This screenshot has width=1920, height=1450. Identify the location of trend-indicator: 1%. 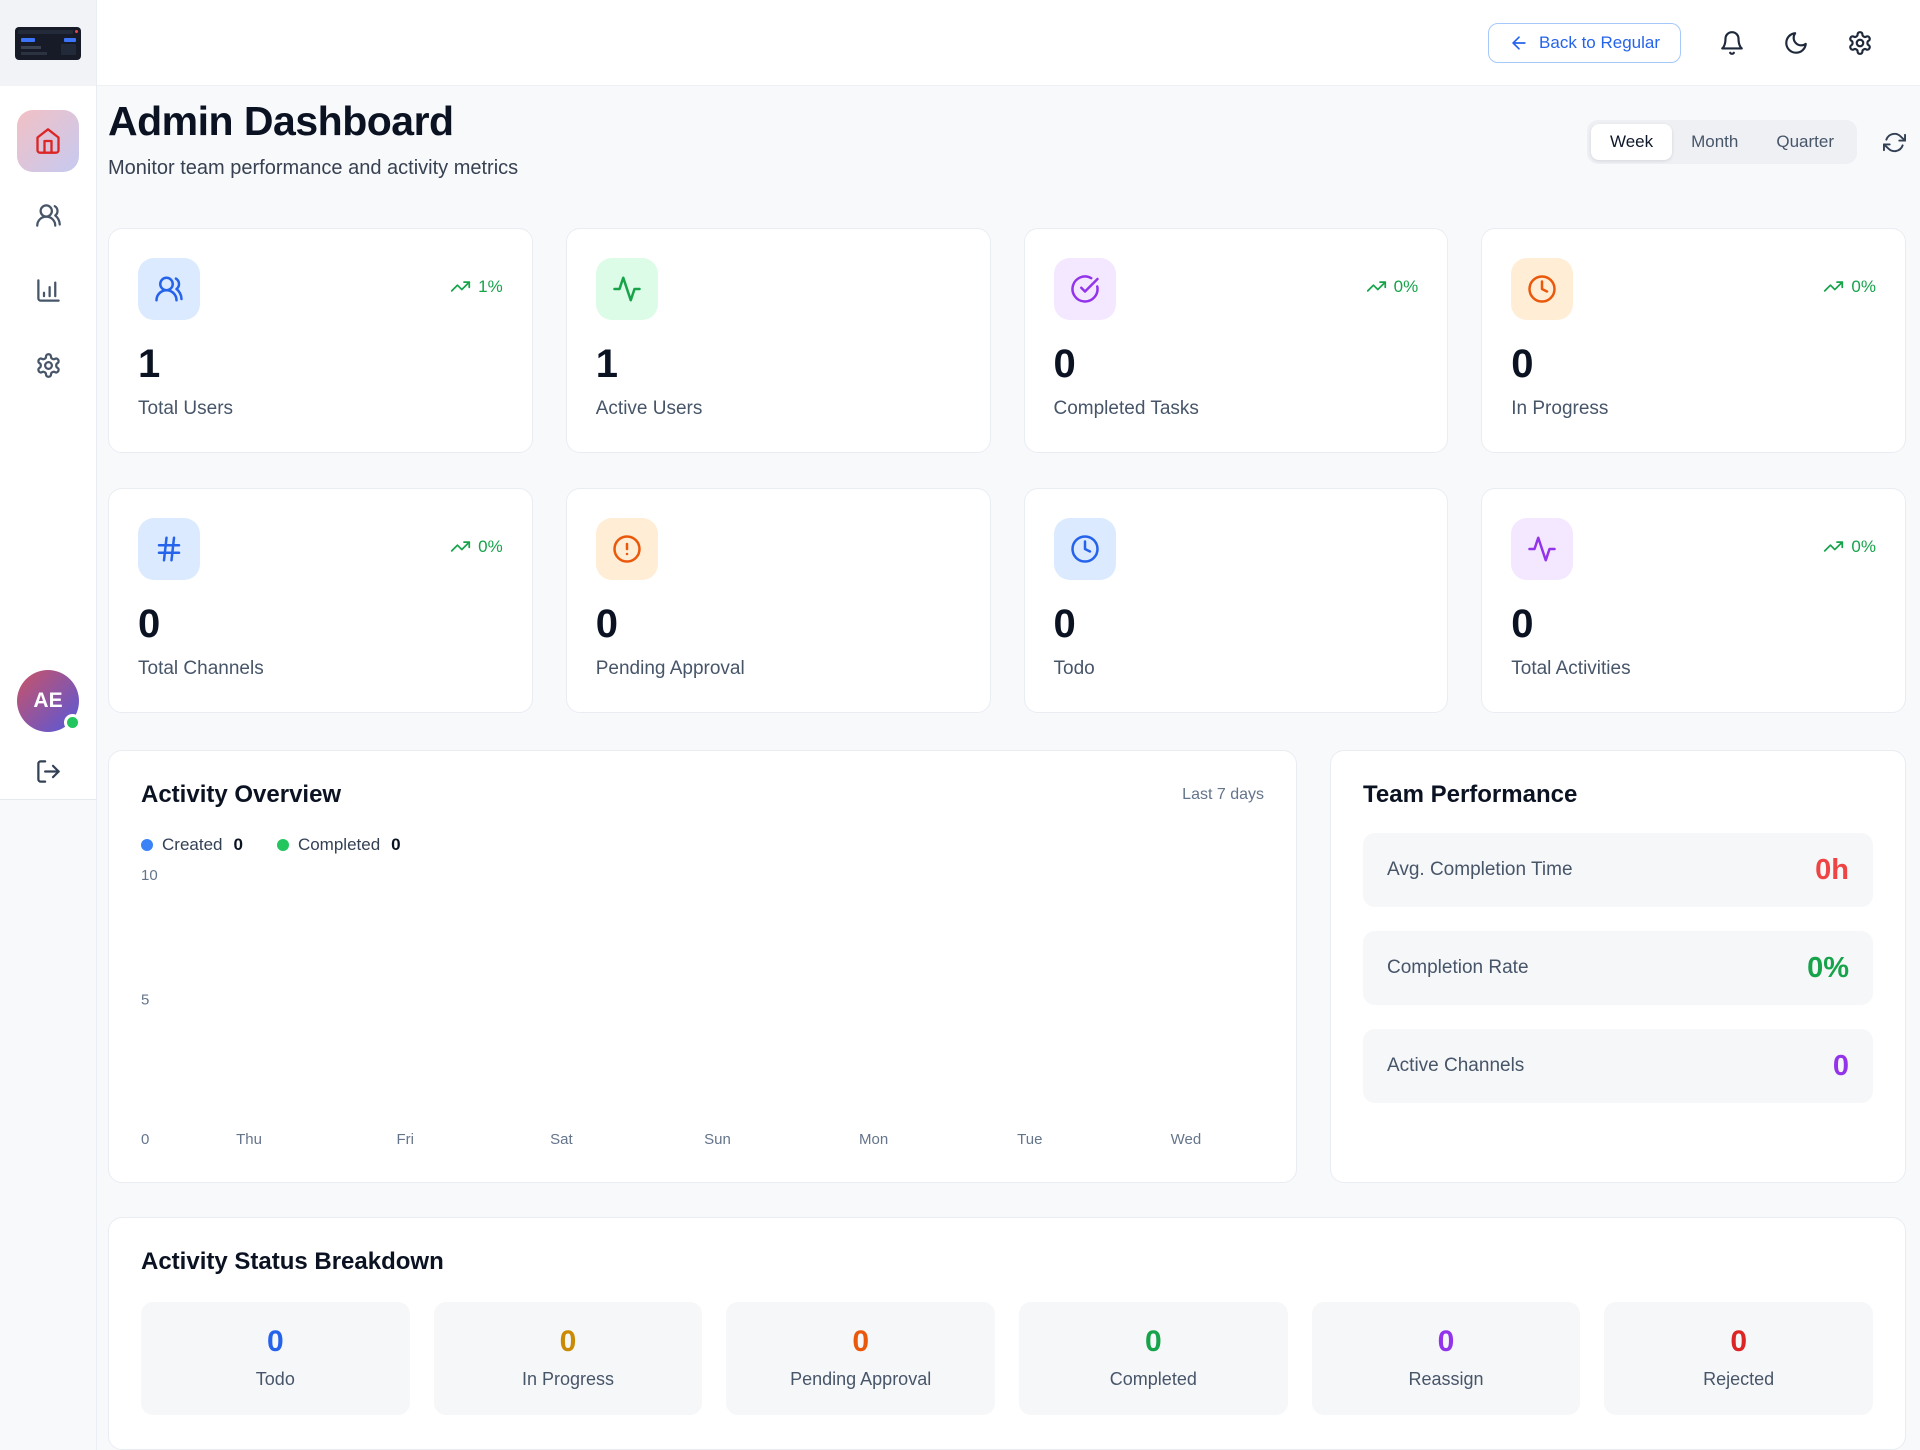
(476, 286).